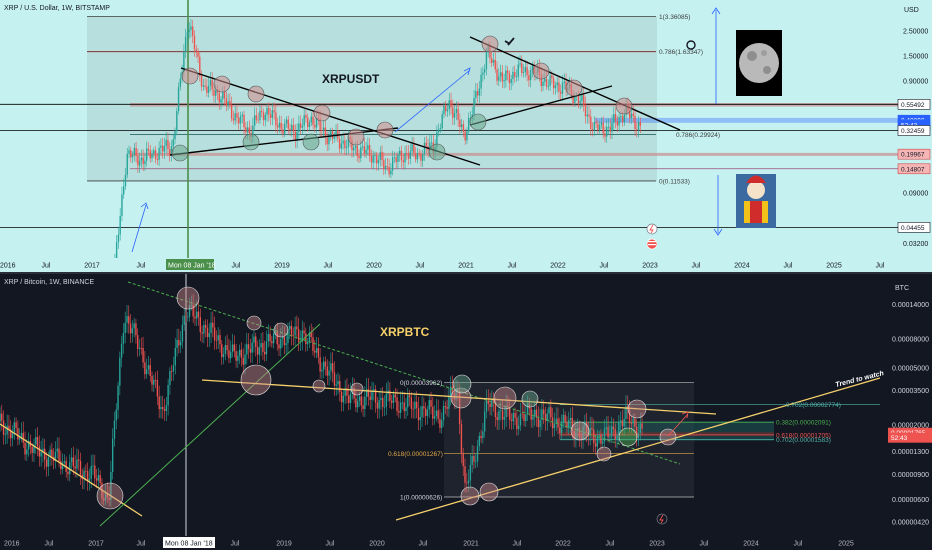  What do you see at coordinates (12, 544) in the screenshot?
I see `time-tick-label: 2016` at bounding box center [12, 544].